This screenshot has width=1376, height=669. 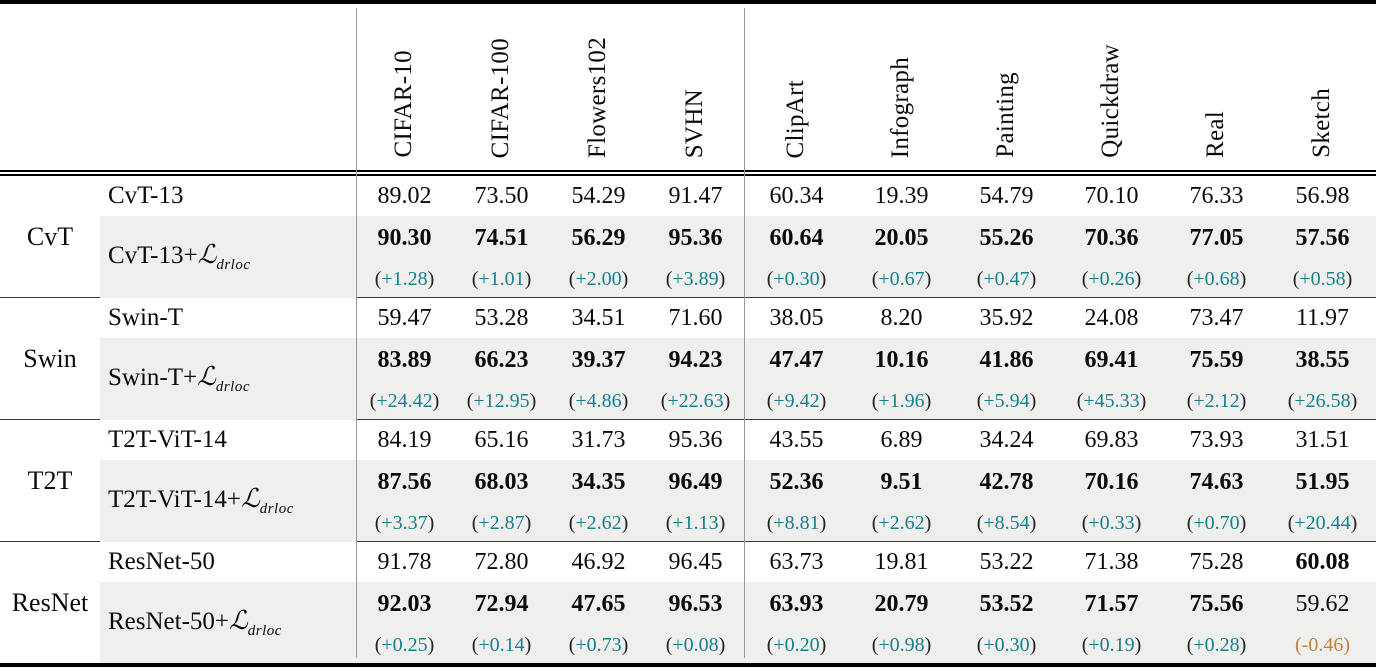 What do you see at coordinates (901, 279) in the screenshot?
I see `delta-cell: (+0.67)` at bounding box center [901, 279].